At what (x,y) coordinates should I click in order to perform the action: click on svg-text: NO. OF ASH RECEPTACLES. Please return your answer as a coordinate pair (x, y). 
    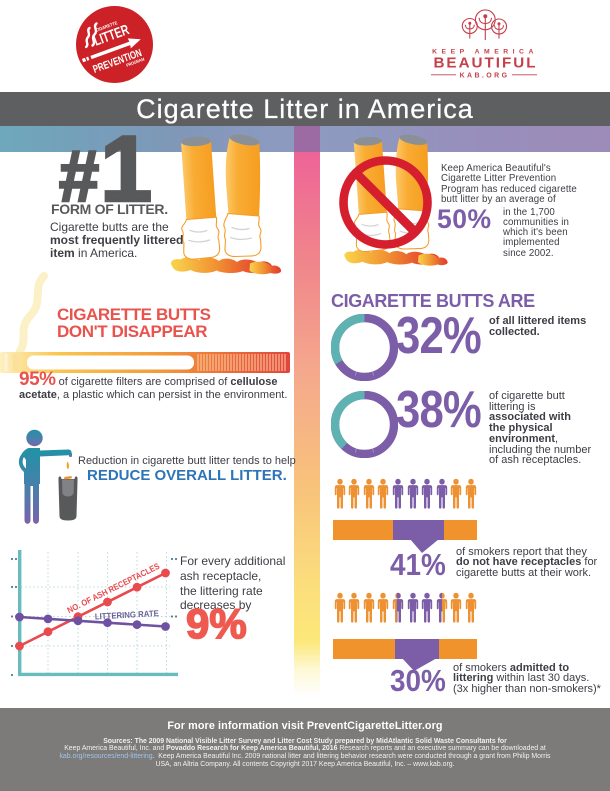
    Looking at the image, I should click on (113, 588).